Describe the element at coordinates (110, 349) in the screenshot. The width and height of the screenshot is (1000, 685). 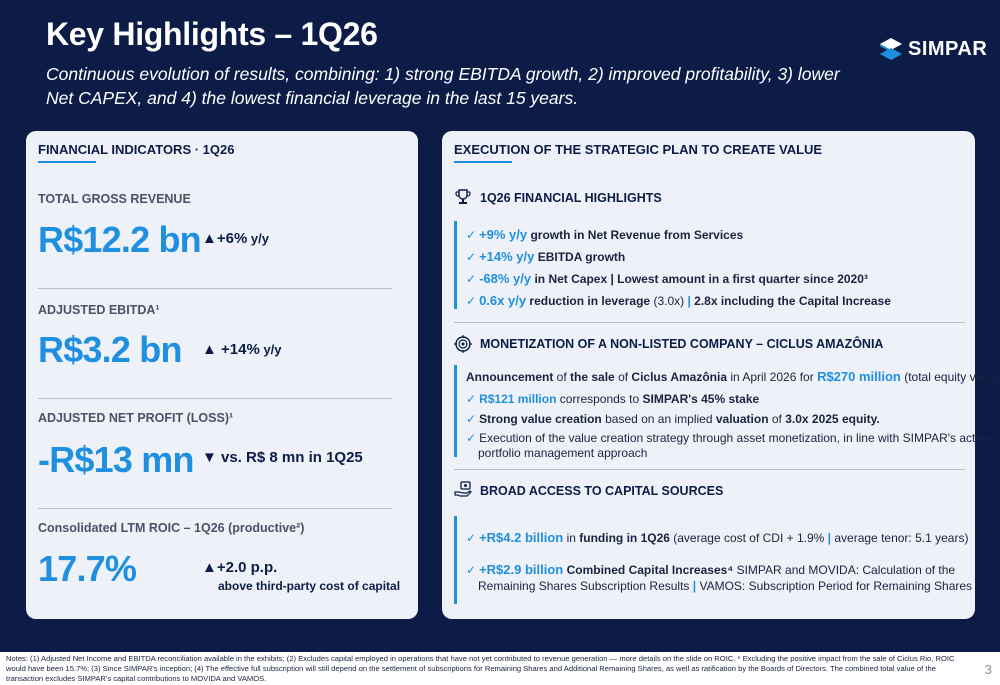
I see `indicator-value: R$3.2 bn` at that location.